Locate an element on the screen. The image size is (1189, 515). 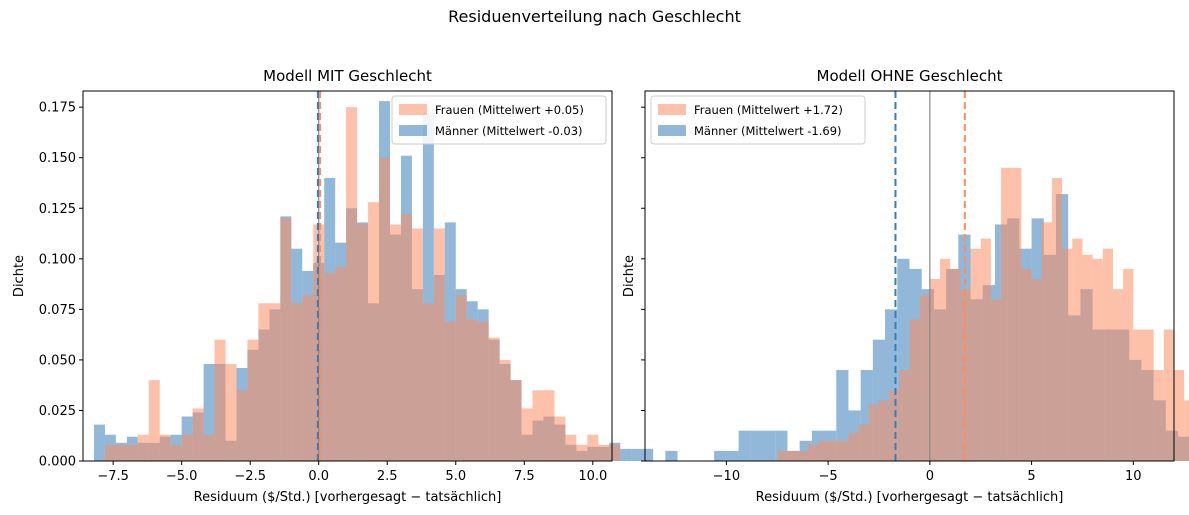
x-tick-label: 10 is located at coordinates (1133, 476).